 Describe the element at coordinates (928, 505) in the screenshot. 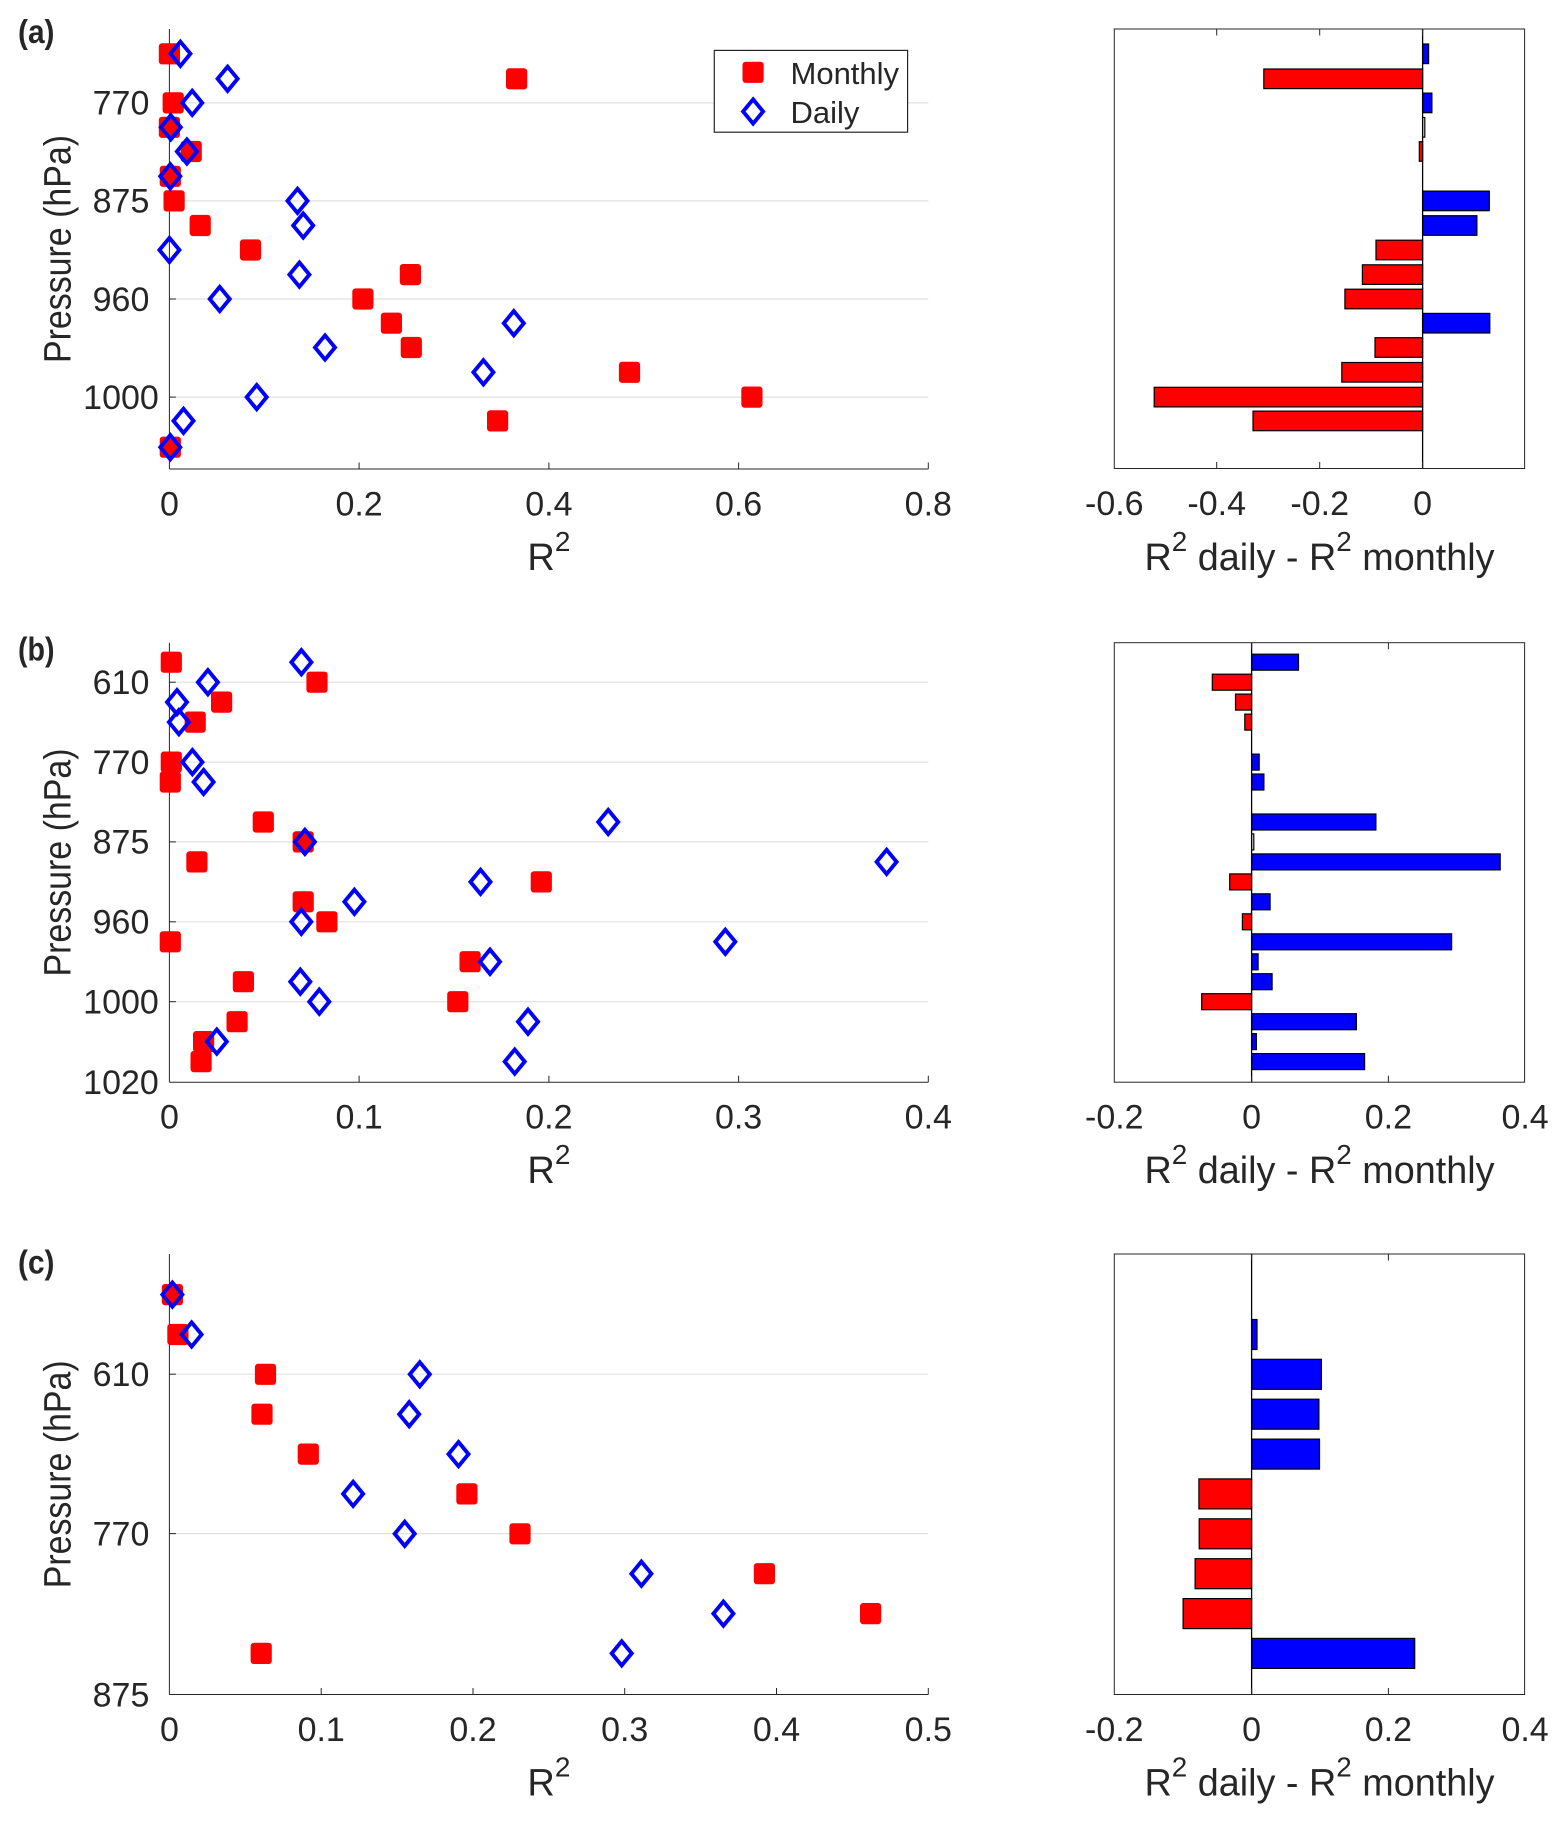

I see `svg-text: 0.8` at that location.